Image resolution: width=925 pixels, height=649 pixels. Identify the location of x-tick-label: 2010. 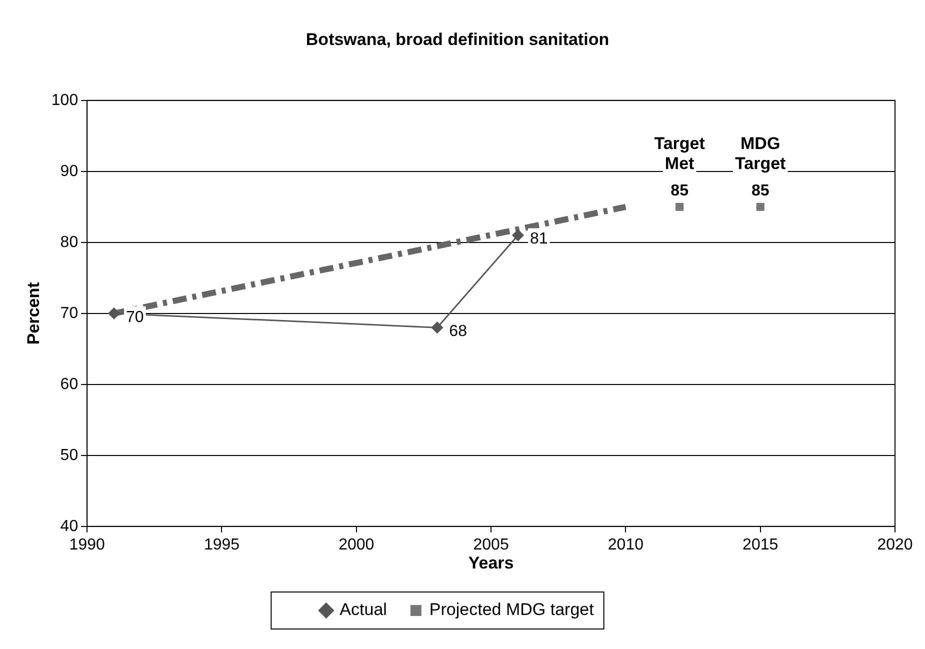
(626, 545).